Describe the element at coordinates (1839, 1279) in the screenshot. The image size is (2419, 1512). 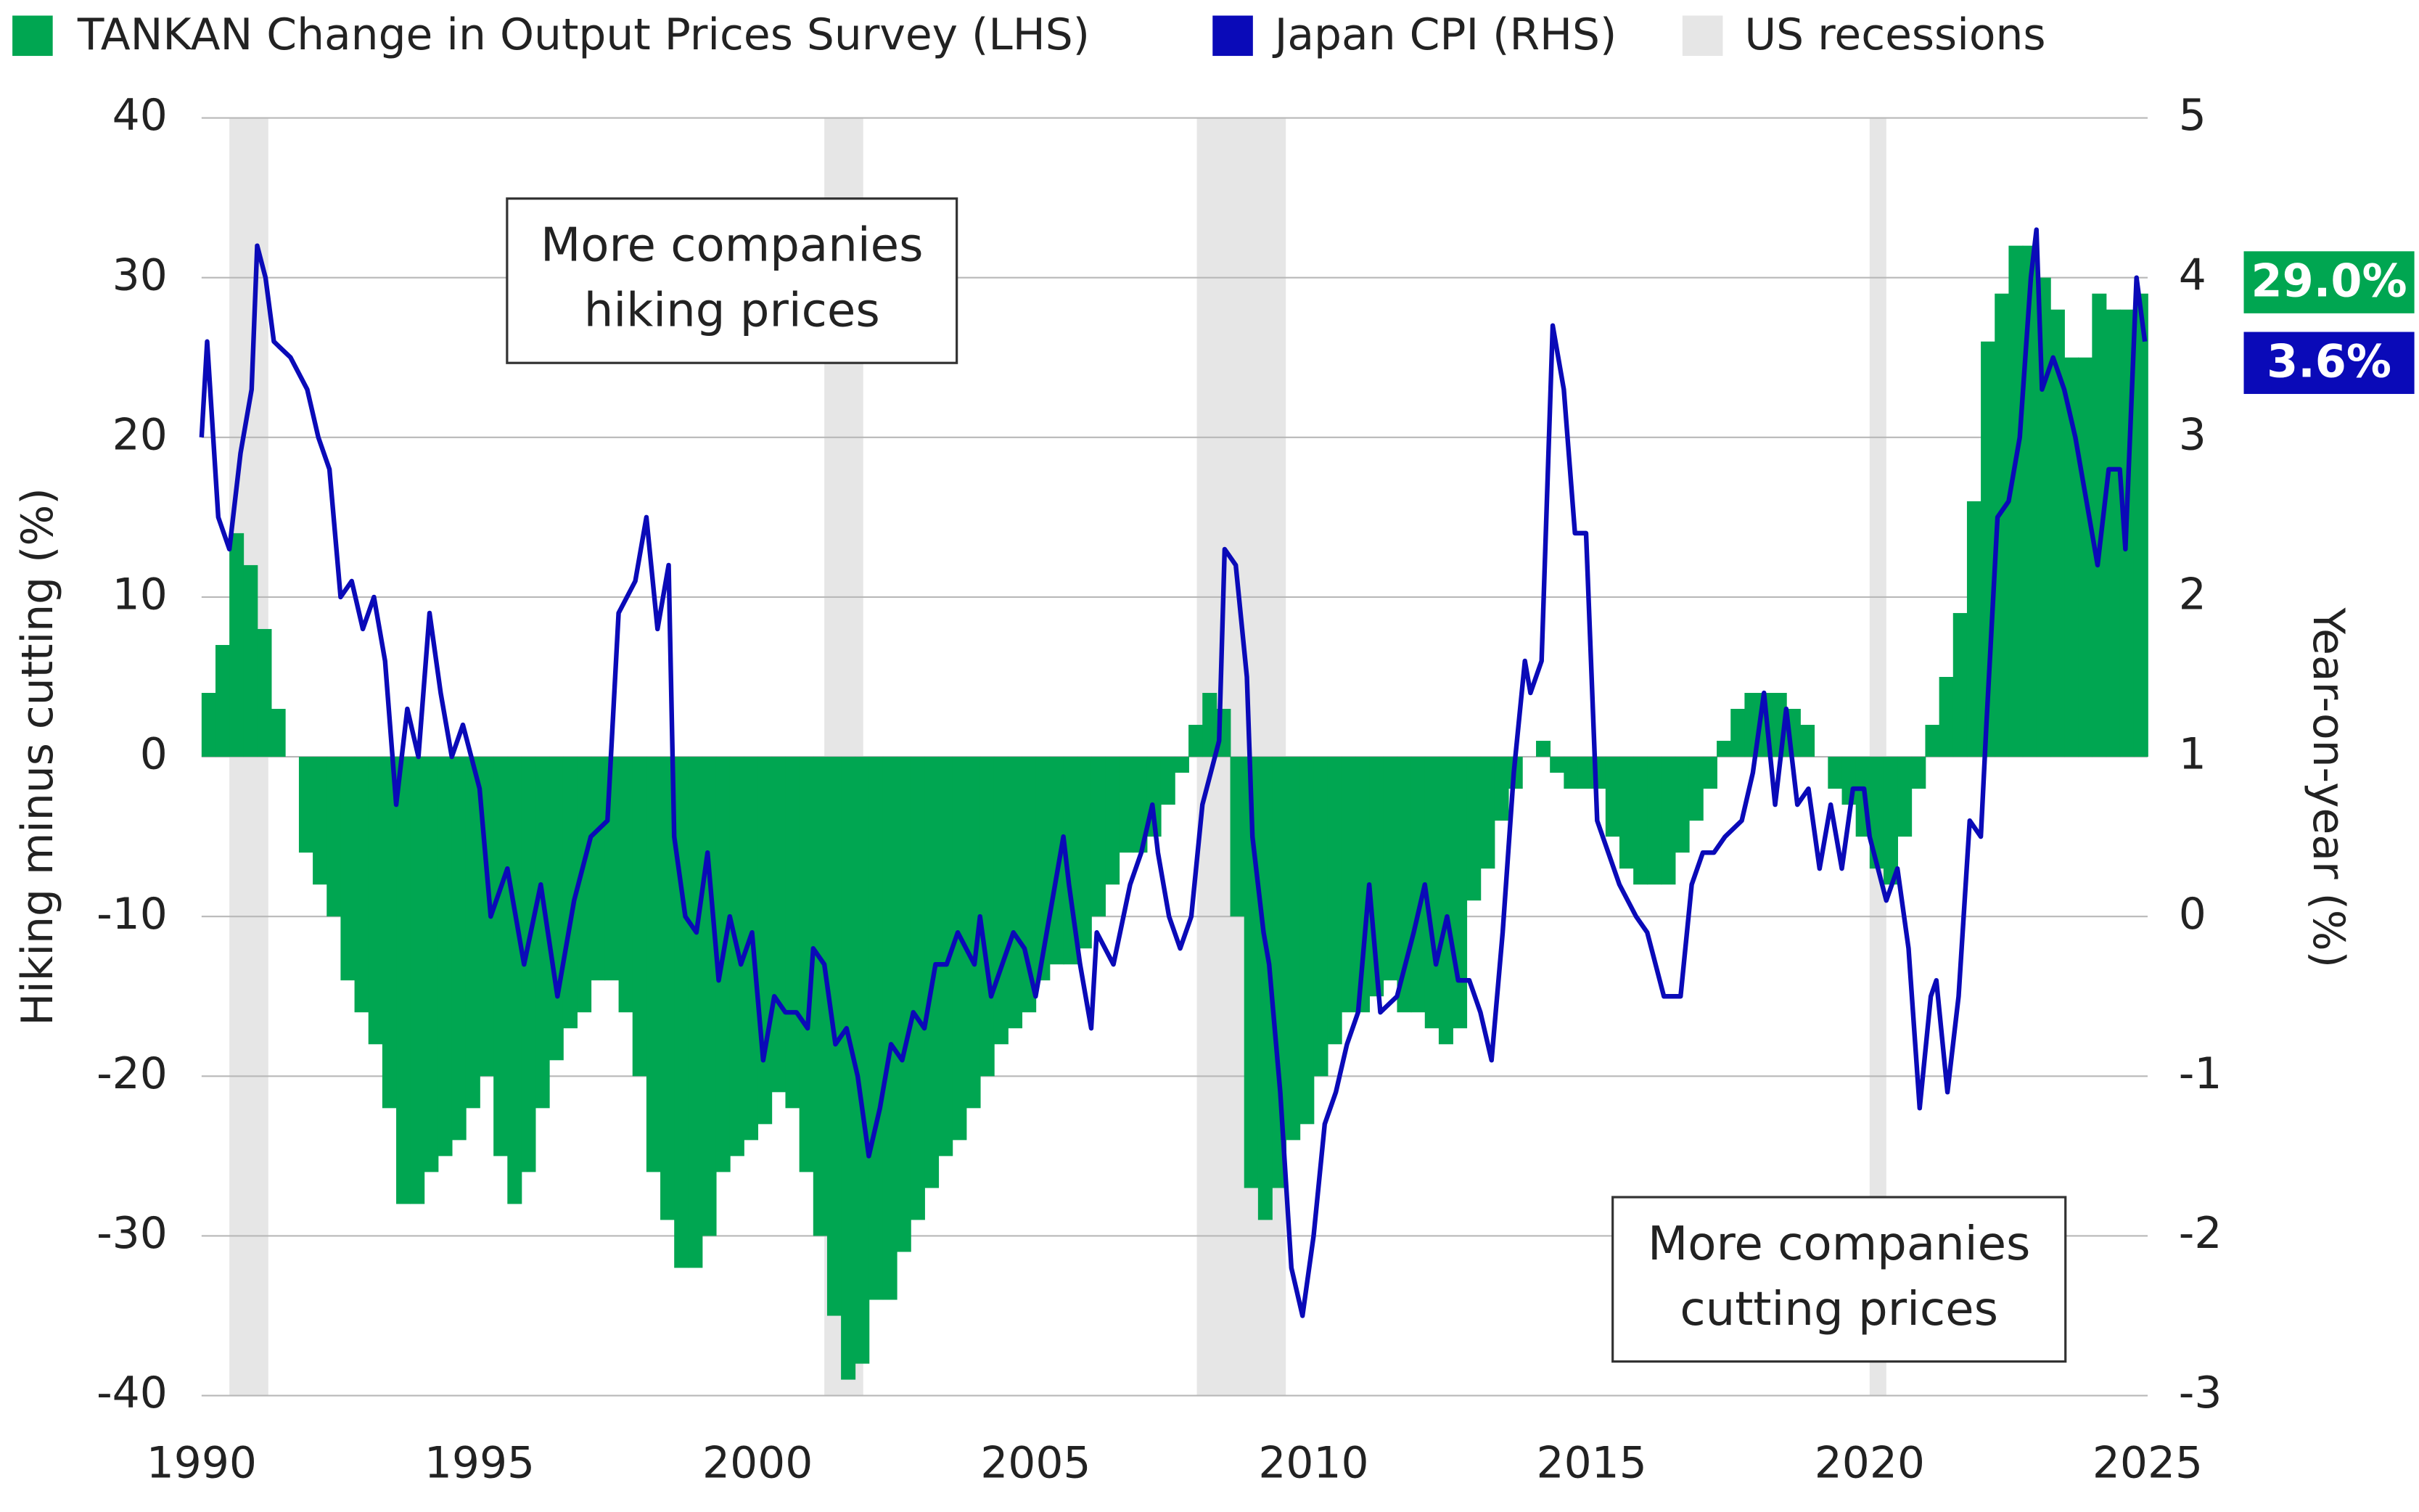
I see `annotation-box` at that location.